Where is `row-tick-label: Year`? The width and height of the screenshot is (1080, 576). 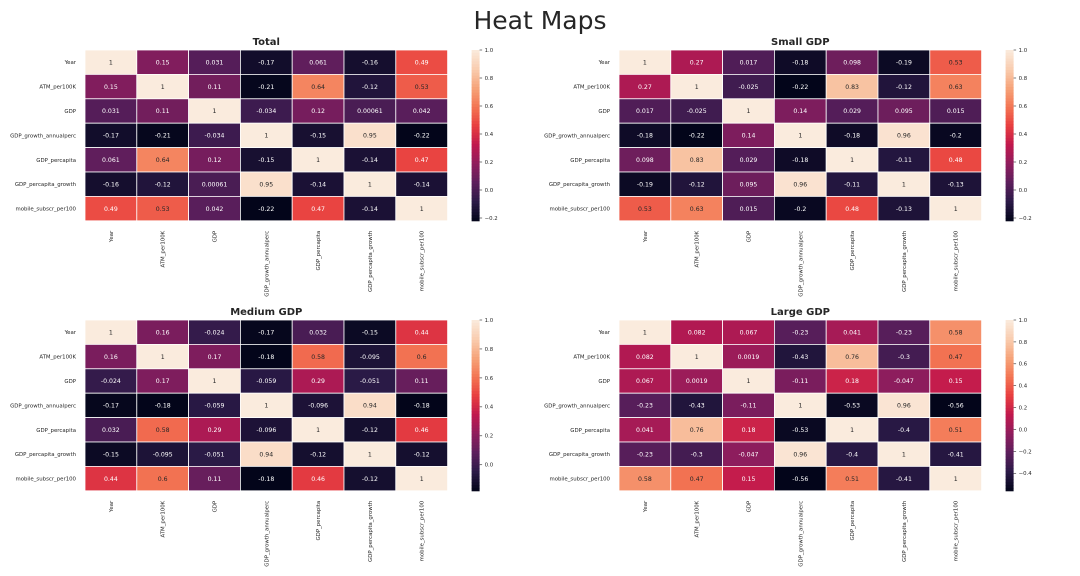
row-tick-label: Year is located at coordinates (70, 63).